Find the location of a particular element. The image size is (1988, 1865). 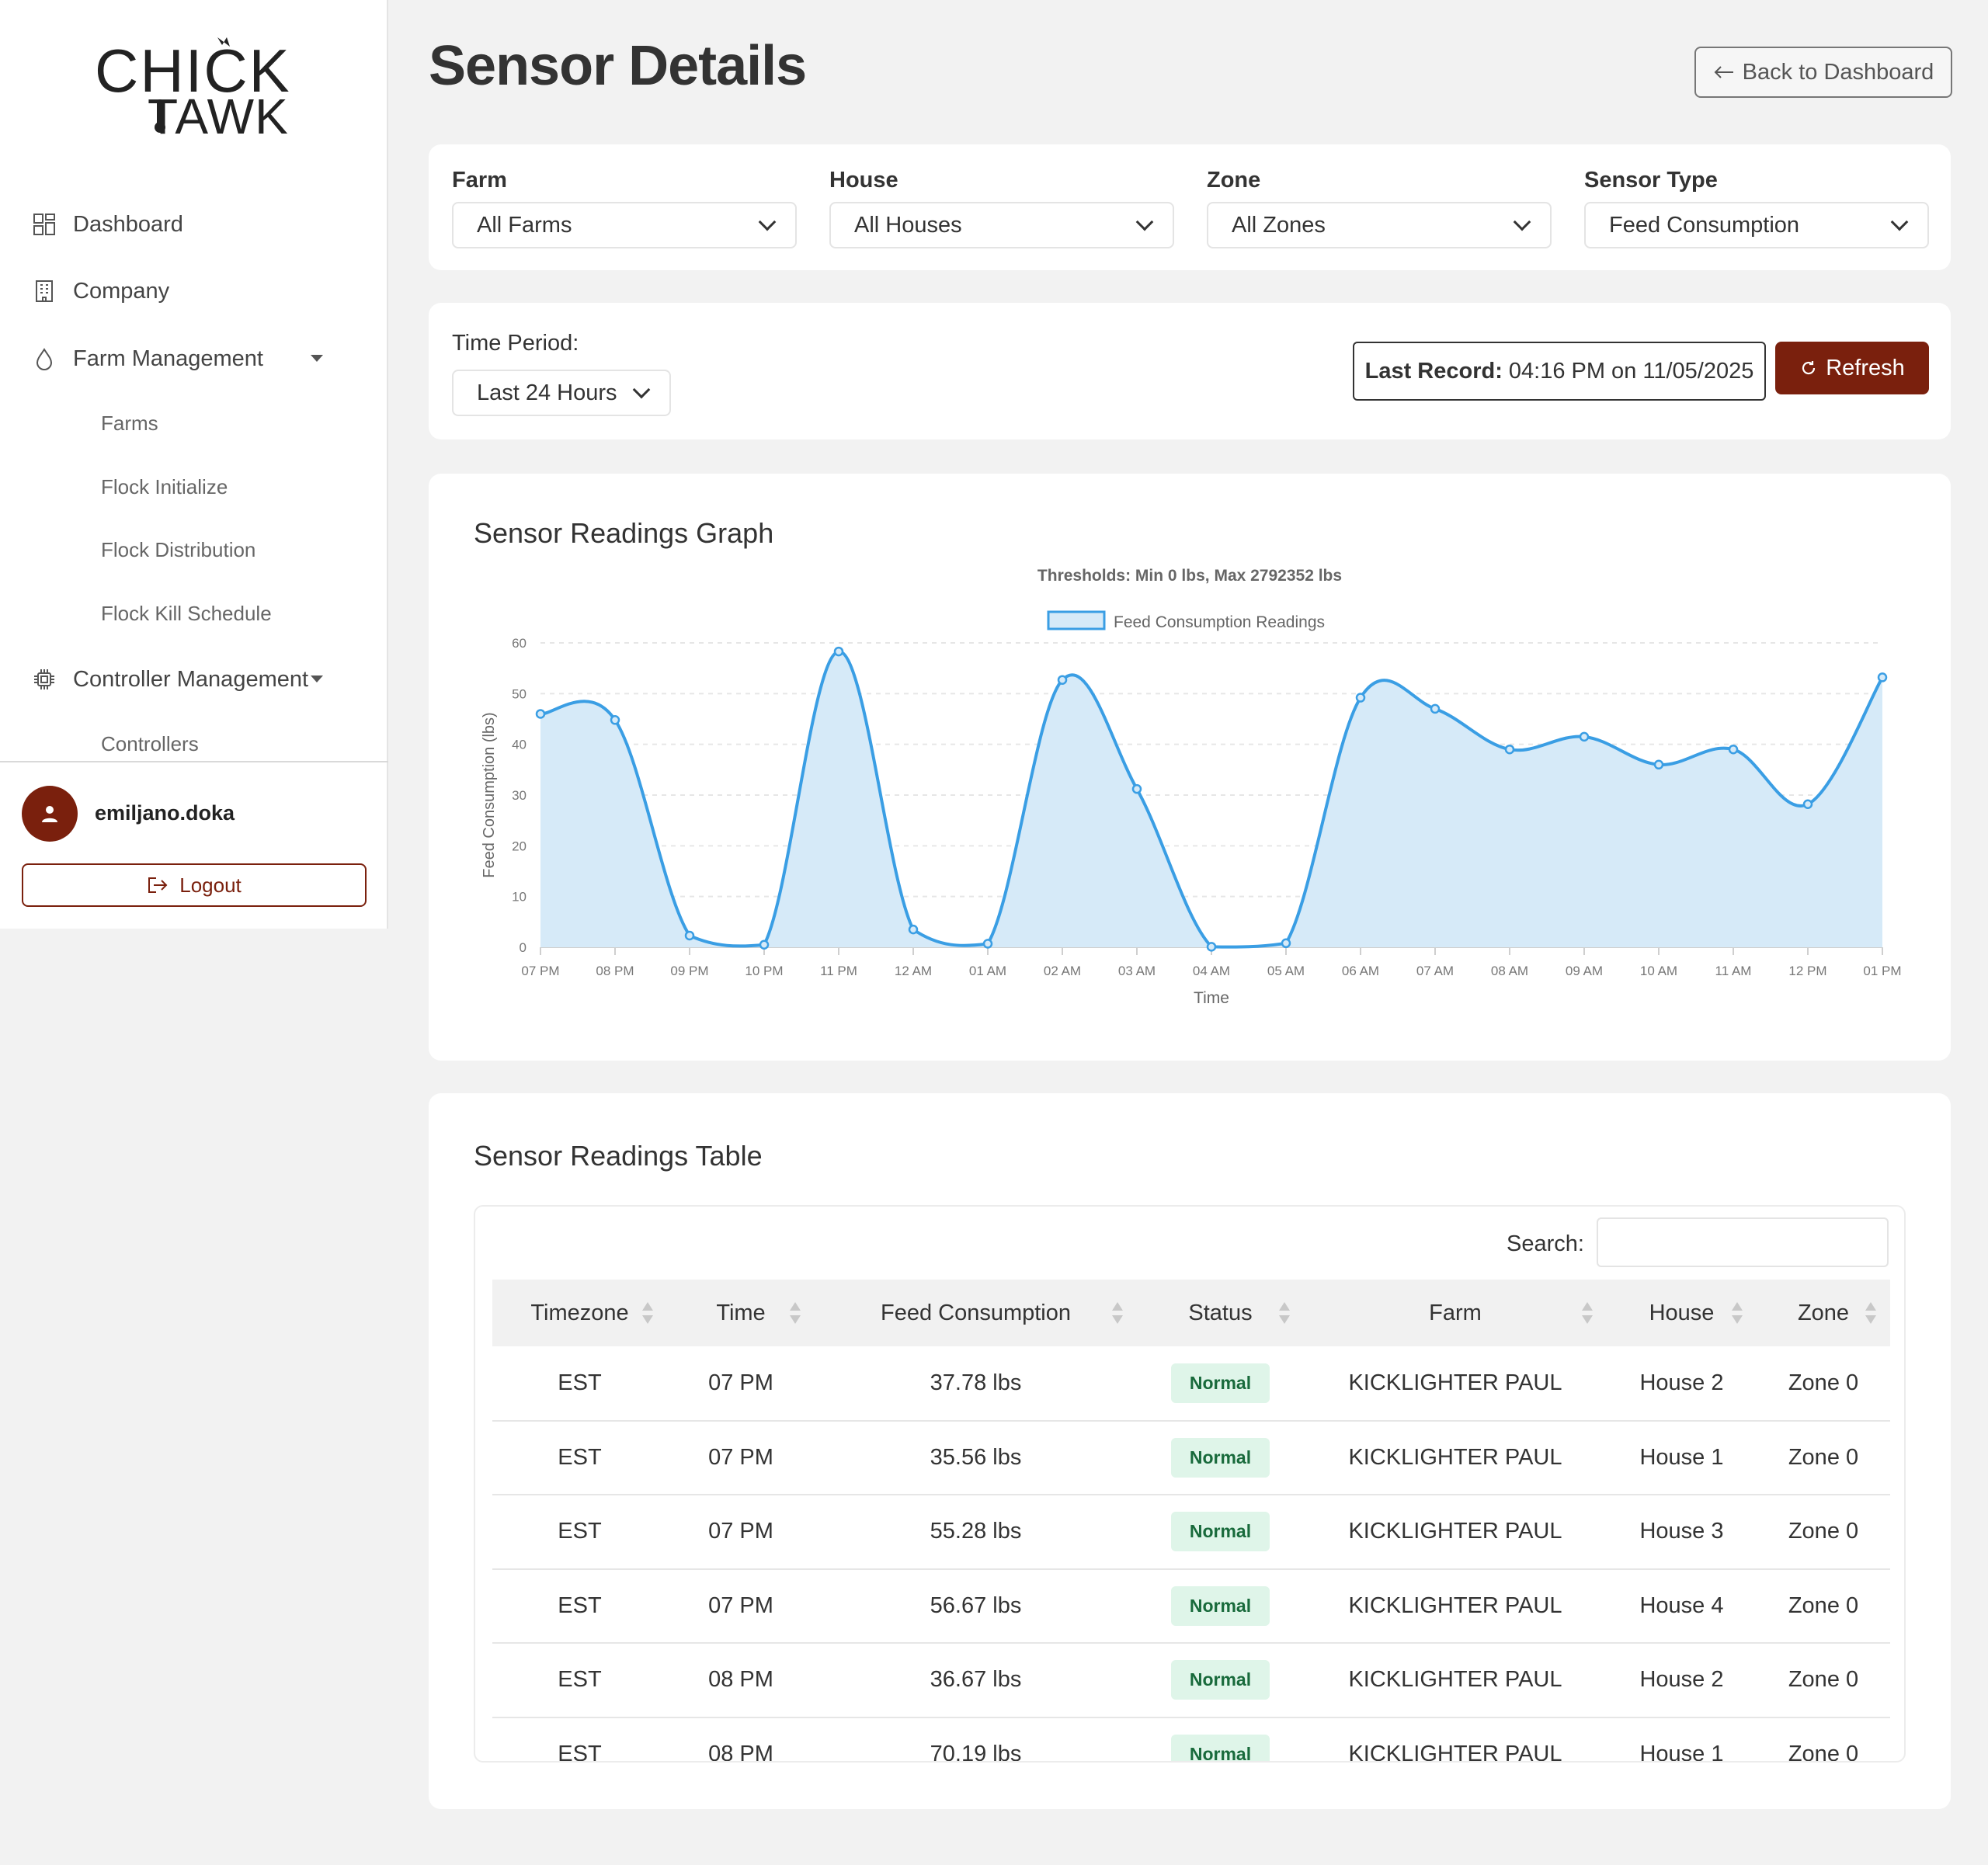

chicktawk-logo: CHICK TAWK is located at coordinates (194, 85).